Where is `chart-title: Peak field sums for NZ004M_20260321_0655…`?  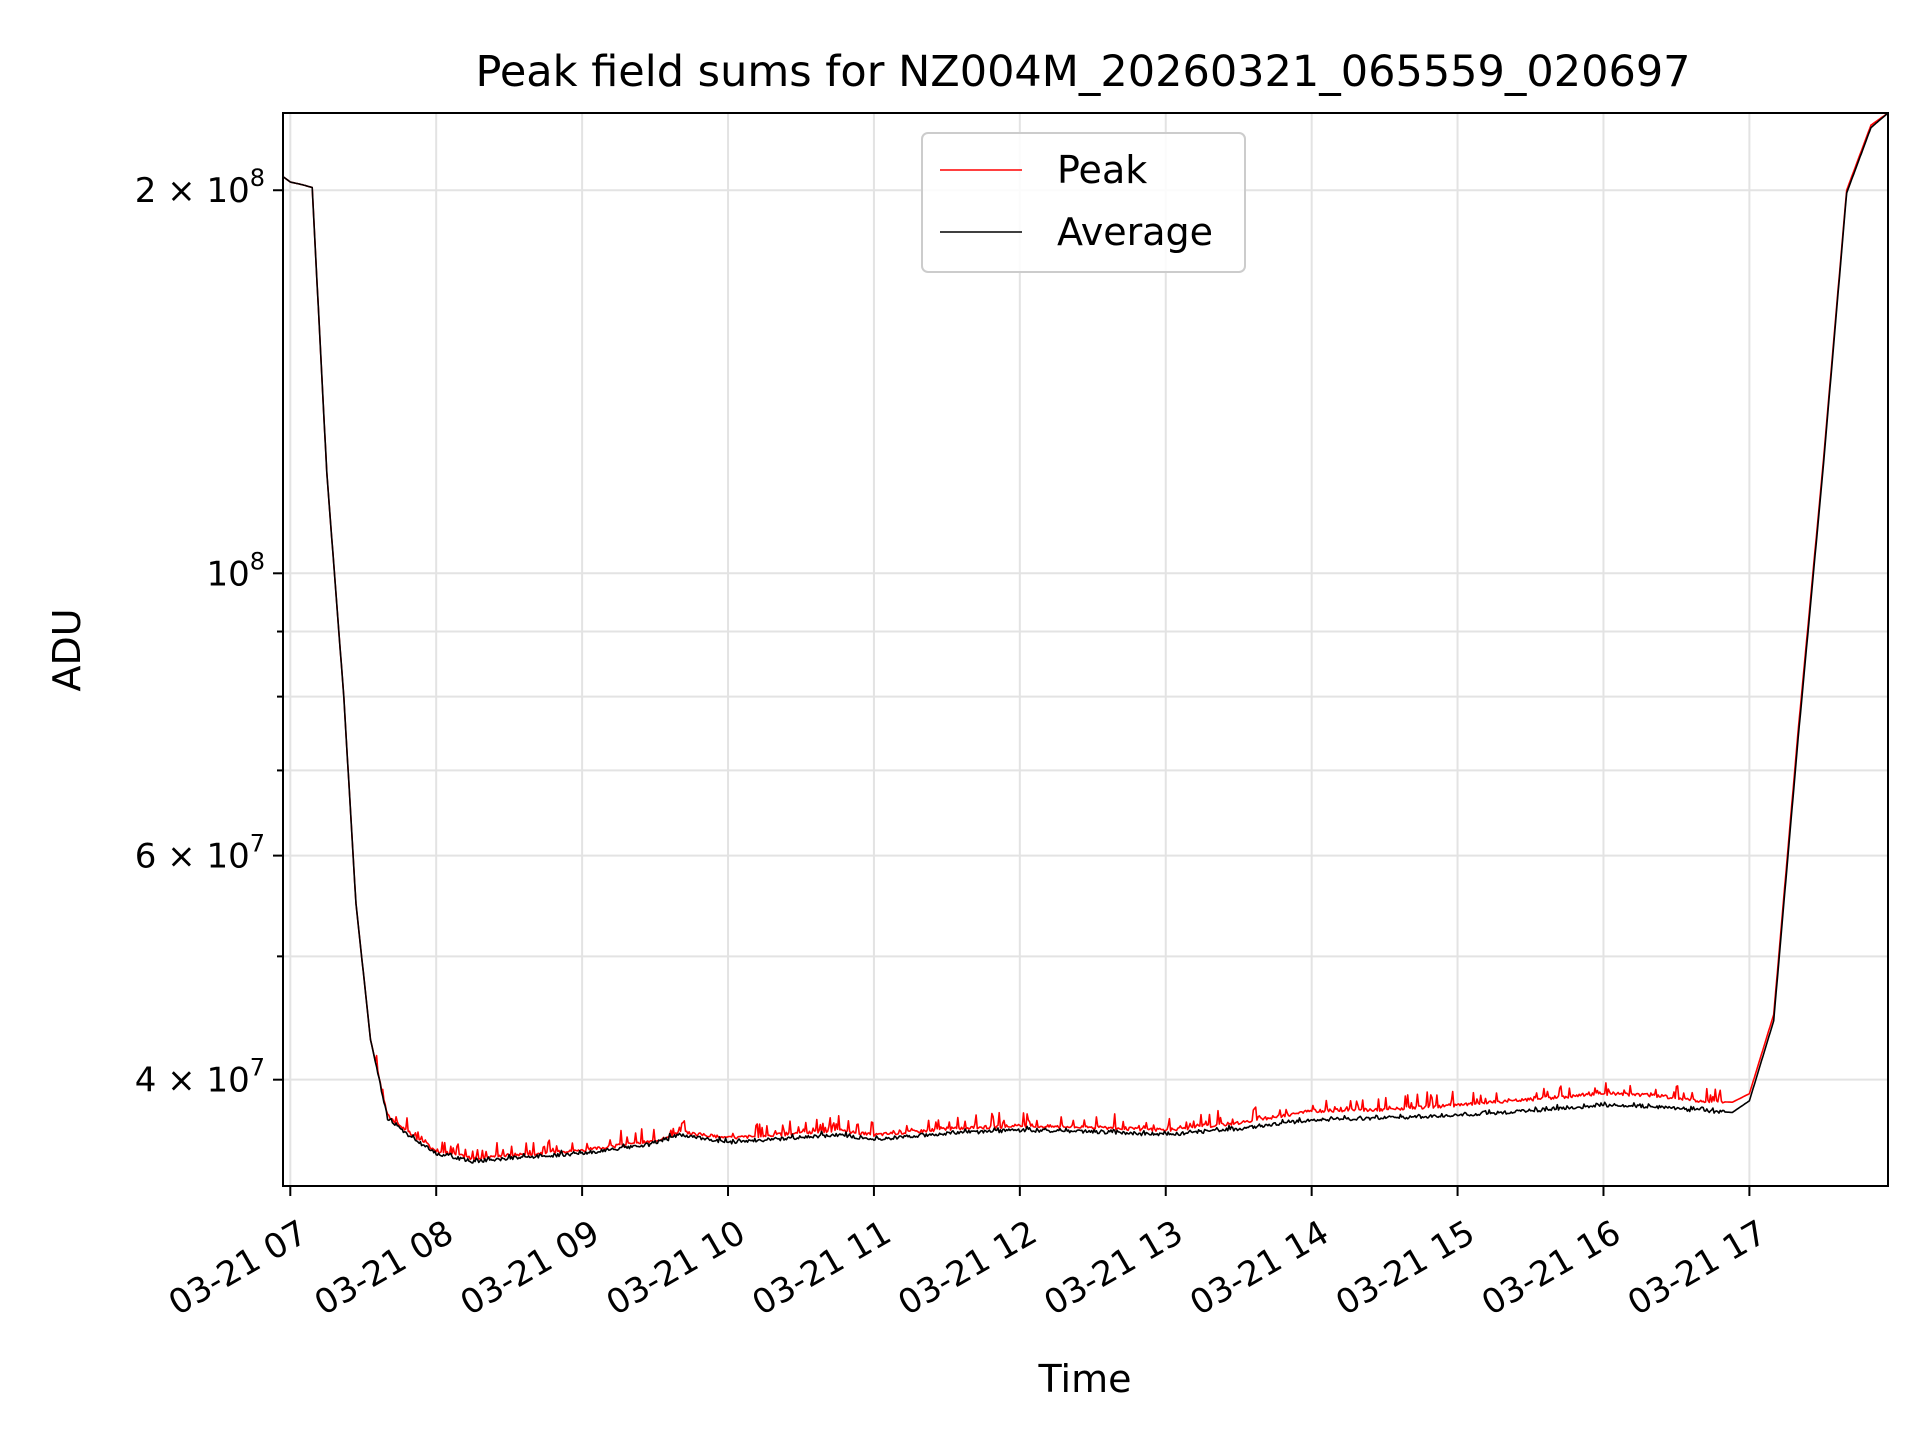
chart-title: Peak field sums for NZ004M_20260321_0655… is located at coordinates (1082, 72).